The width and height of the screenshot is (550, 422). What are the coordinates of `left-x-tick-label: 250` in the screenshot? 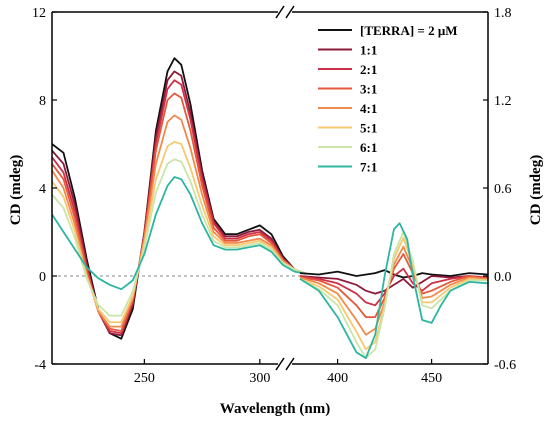 It's located at (144, 378).